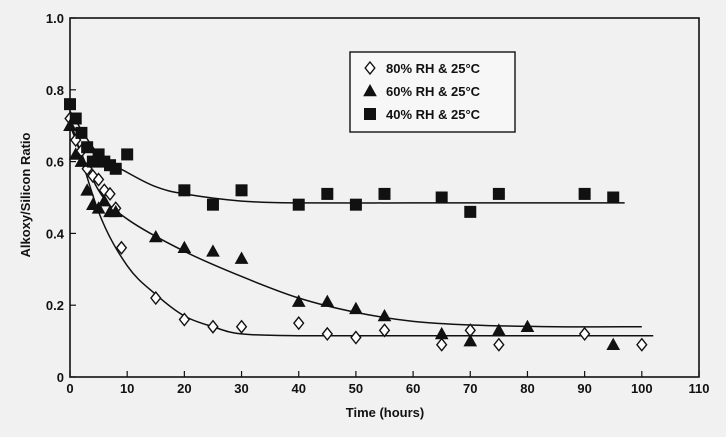 Image resolution: width=726 pixels, height=437 pixels. What do you see at coordinates (385, 412) in the screenshot?
I see `x-axis-label: Time (hours)` at bounding box center [385, 412].